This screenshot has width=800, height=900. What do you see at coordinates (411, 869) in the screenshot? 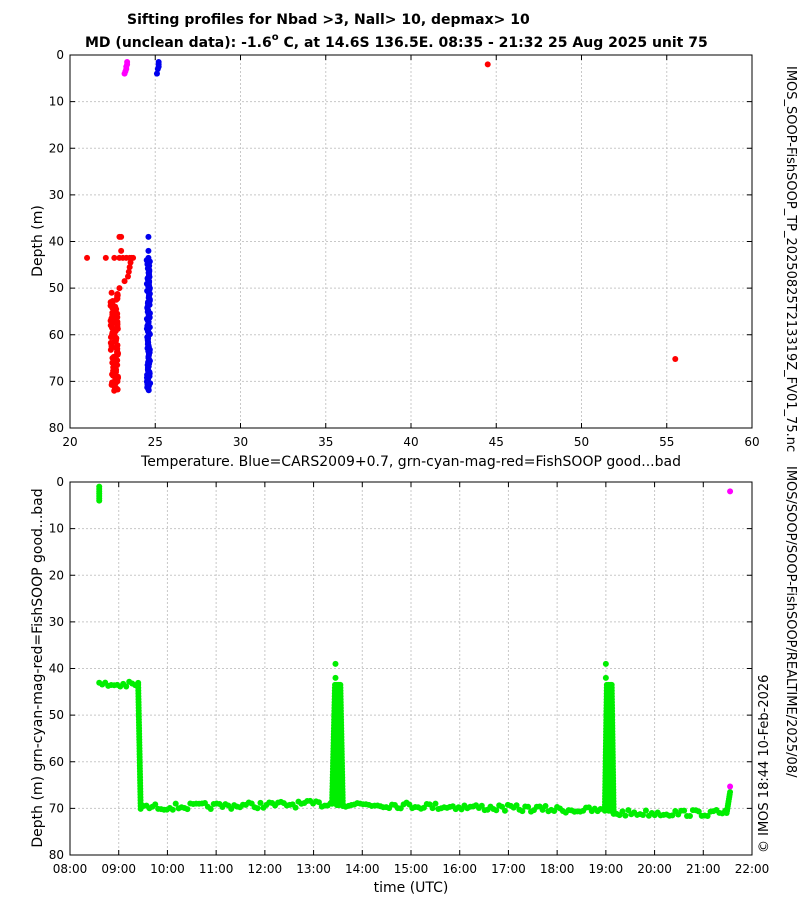
I see `x-tick-label: 15:00` at bounding box center [411, 869].